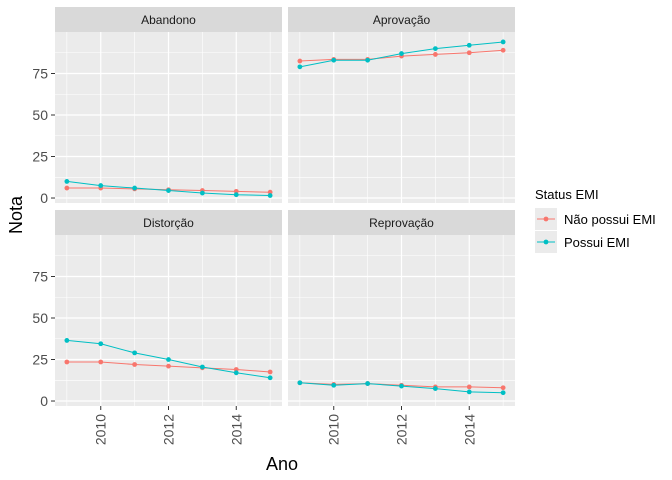 Image resolution: width=672 pixels, height=480 pixels. Describe the element at coordinates (16, 214) in the screenshot. I see `y-axis-title: Nota` at that location.